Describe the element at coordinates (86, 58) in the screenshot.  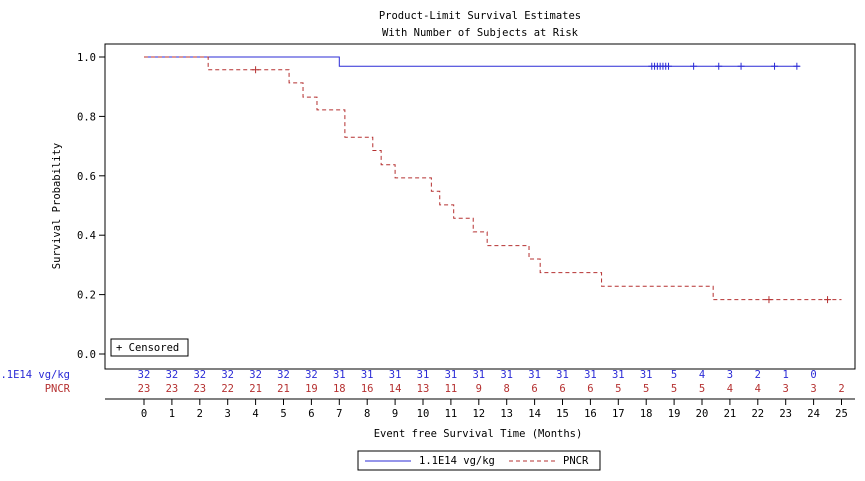
I see `y-tick-label: 1.0` at that location.